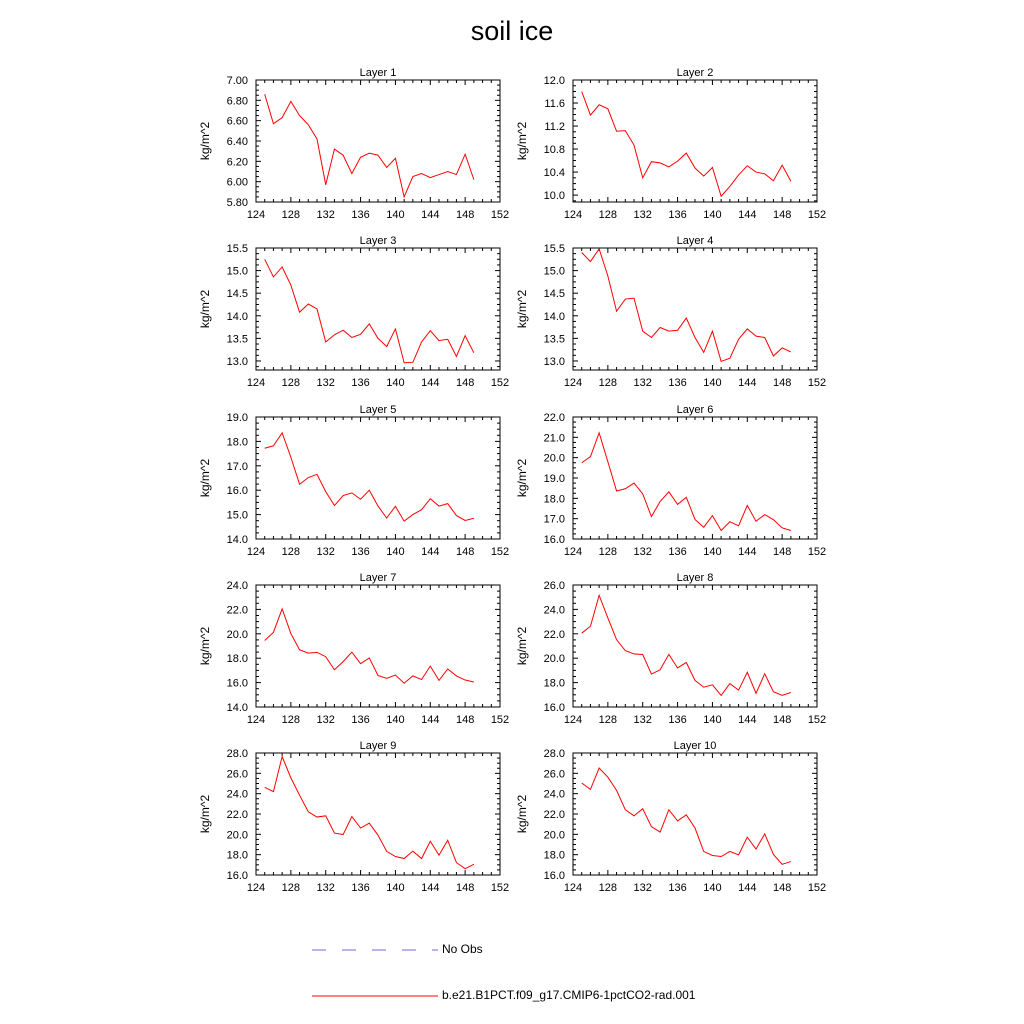 The height and width of the screenshot is (1024, 1024). I want to click on panel-title: Layer 10, so click(695, 746).